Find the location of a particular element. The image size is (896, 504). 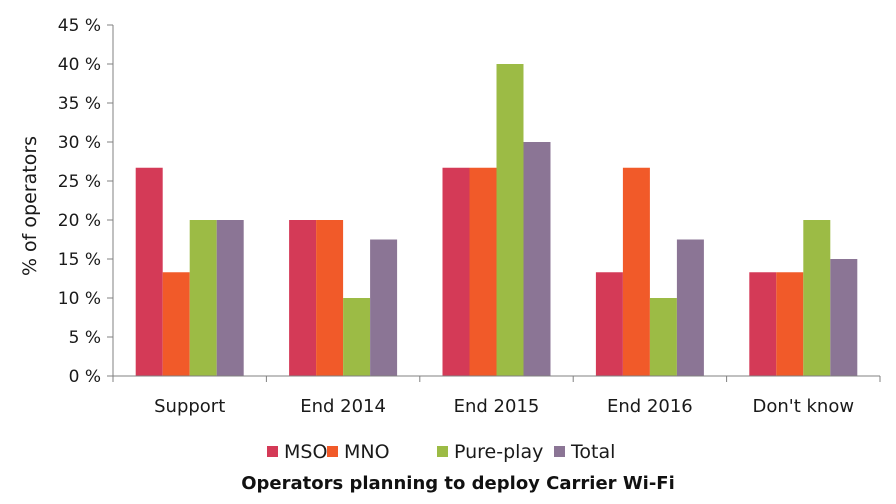

y-tick-label: 10 % is located at coordinates (79, 299).